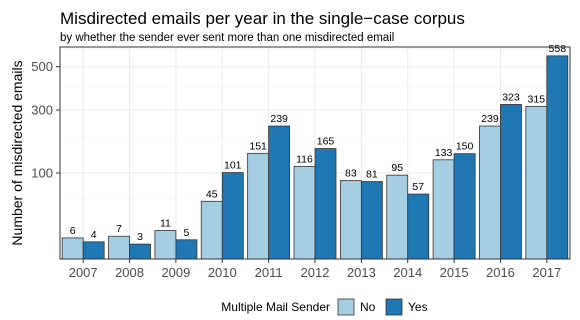 The height and width of the screenshot is (320, 580). I want to click on y-tick-label: 300, so click(42, 110).